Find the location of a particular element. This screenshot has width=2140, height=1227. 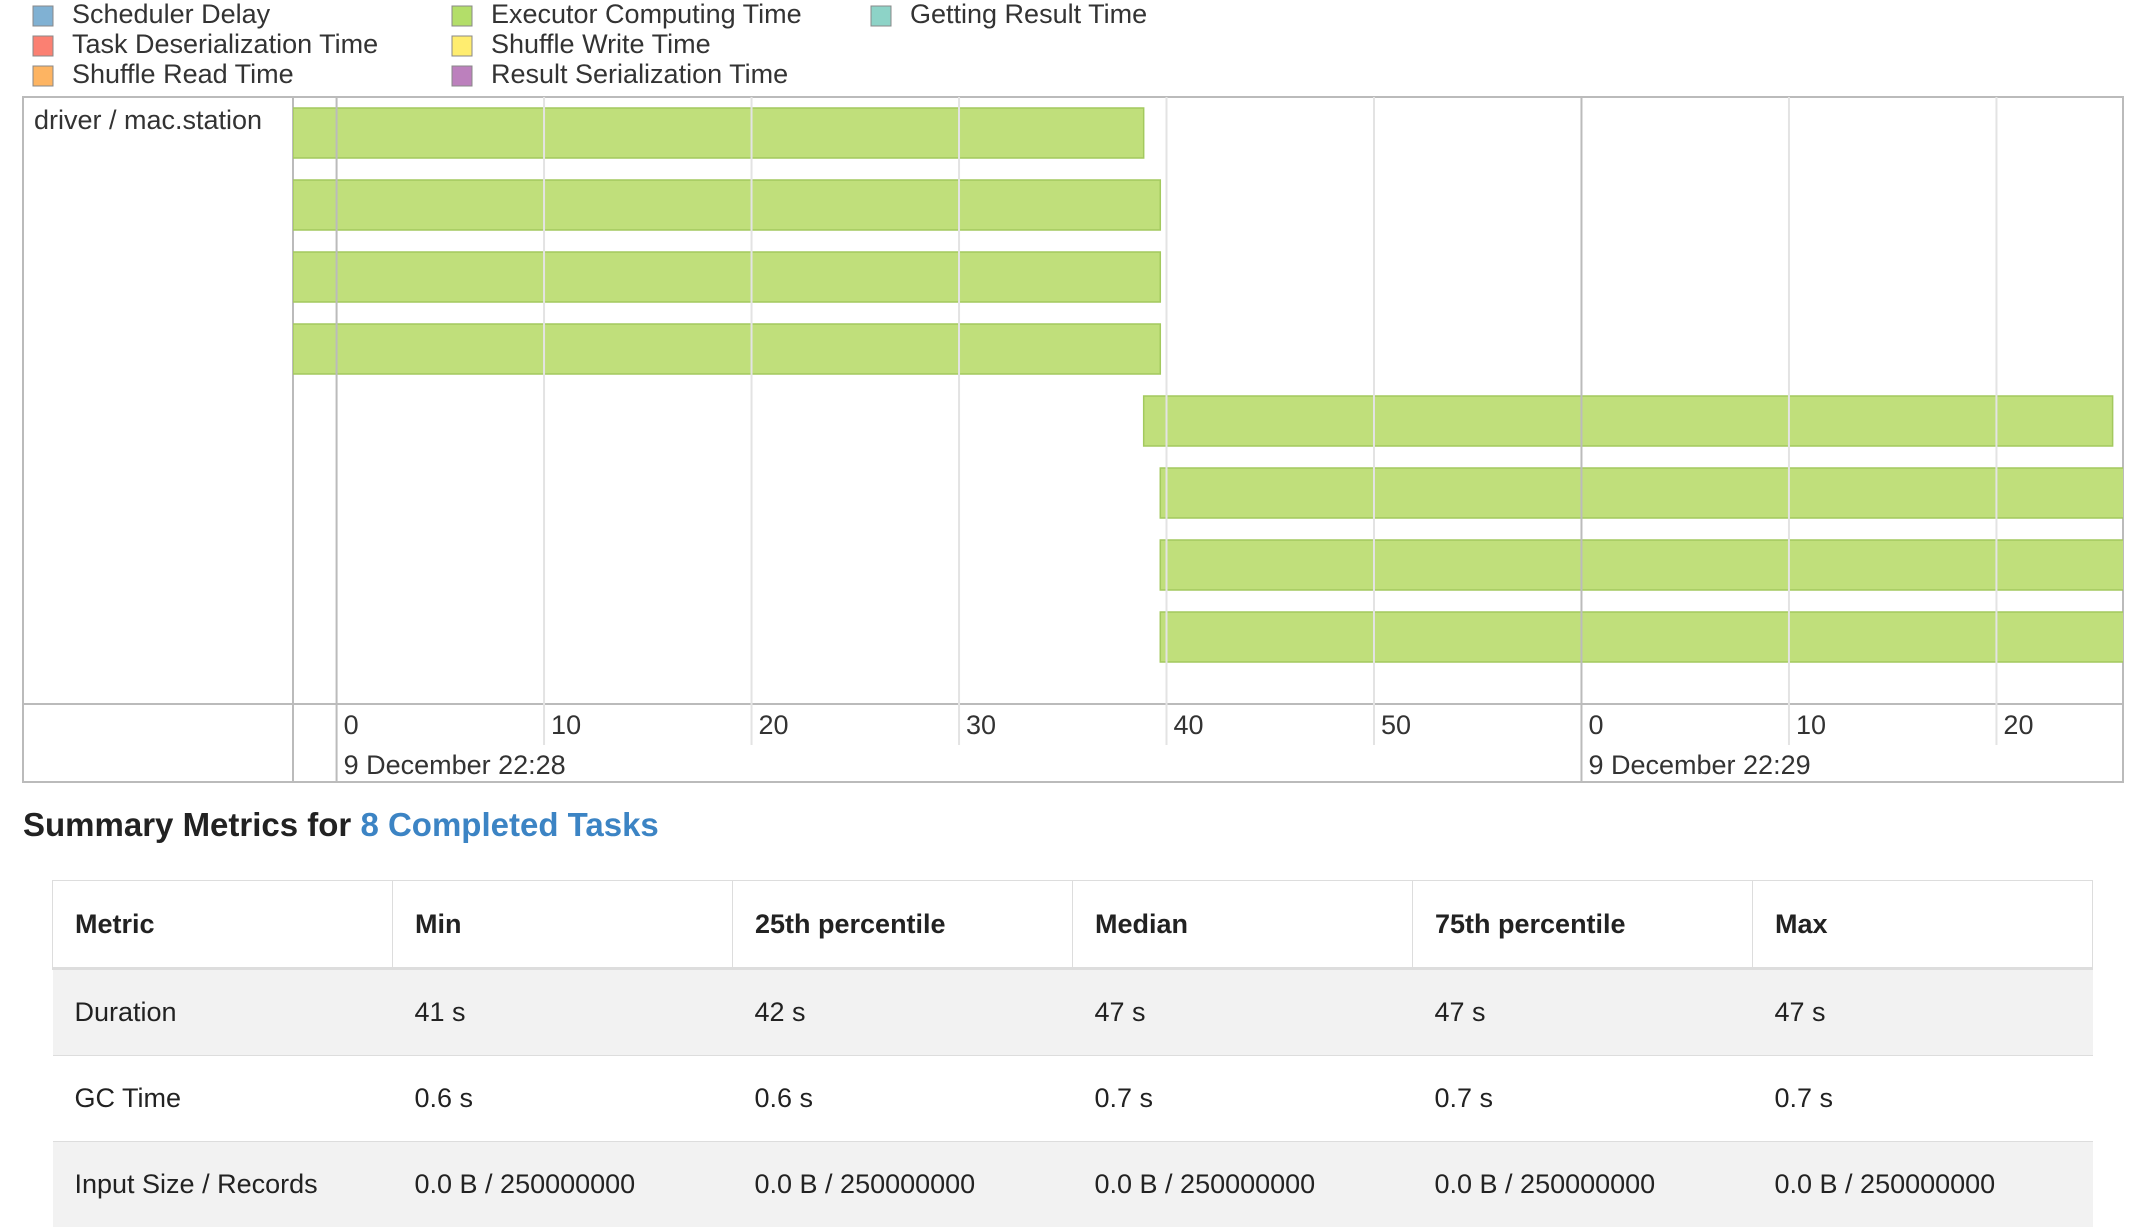

header-cell: Median is located at coordinates (1243, 925).